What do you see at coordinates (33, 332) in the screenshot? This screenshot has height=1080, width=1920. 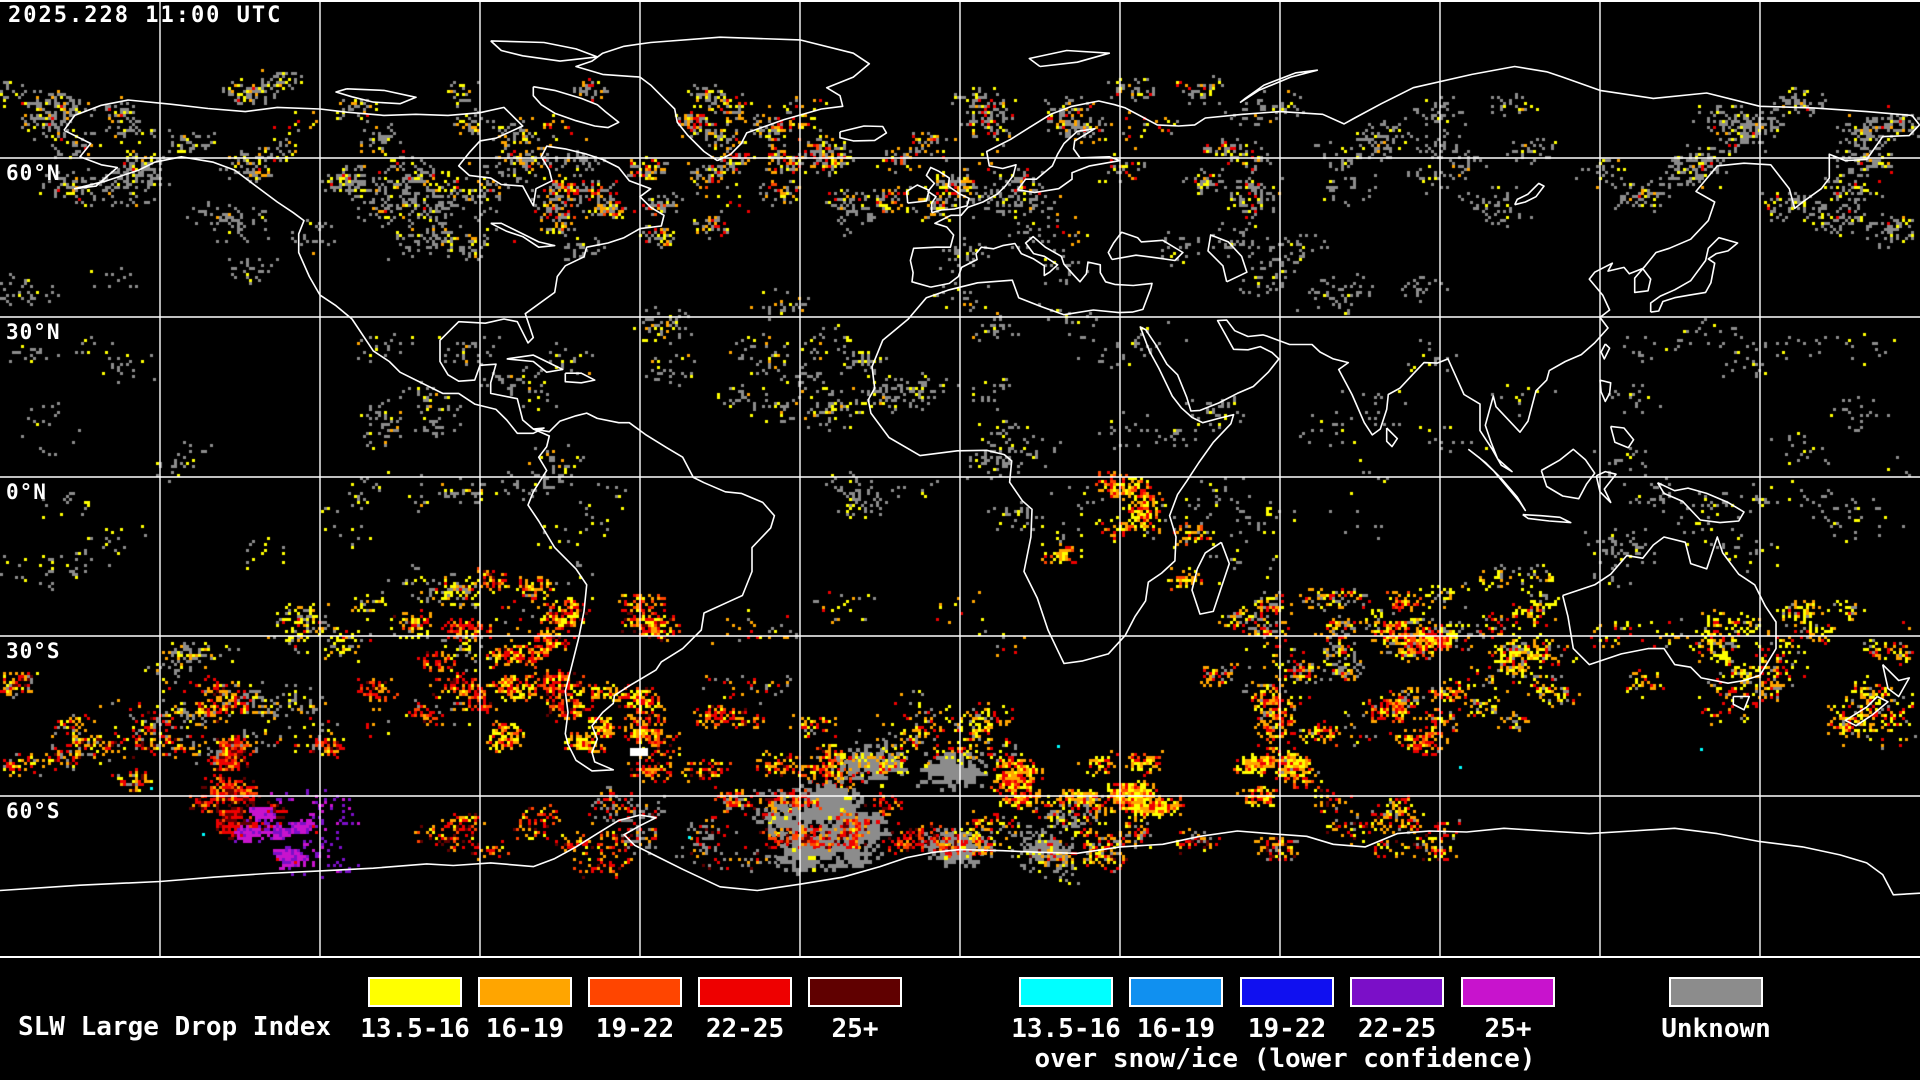 I see `latitude-label-30n: 30°N` at bounding box center [33, 332].